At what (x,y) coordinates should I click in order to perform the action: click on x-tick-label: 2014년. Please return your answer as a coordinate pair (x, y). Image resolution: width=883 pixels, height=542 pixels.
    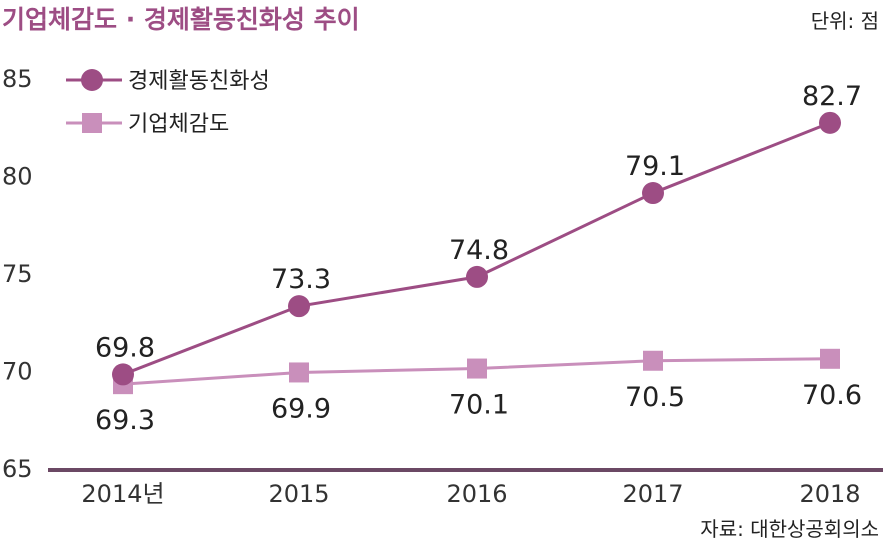
    Looking at the image, I should click on (122, 494).